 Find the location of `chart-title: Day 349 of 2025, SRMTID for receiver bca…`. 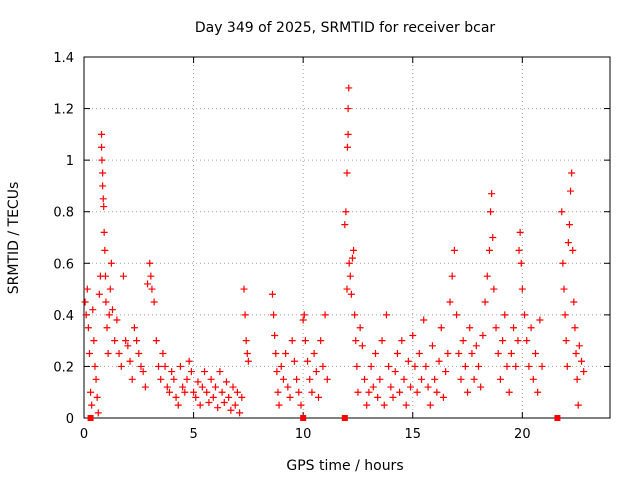

chart-title: Day 349 of 2025, SRMTID for receiver bca… is located at coordinates (345, 28).